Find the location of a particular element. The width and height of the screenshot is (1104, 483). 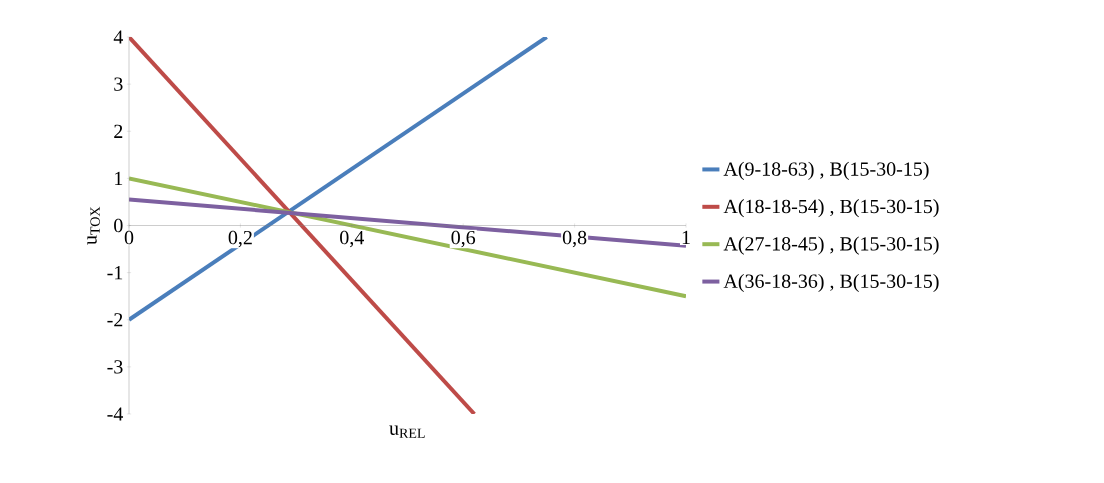

x-axis-title: u$_{REL}$ is located at coordinates (407, 431).